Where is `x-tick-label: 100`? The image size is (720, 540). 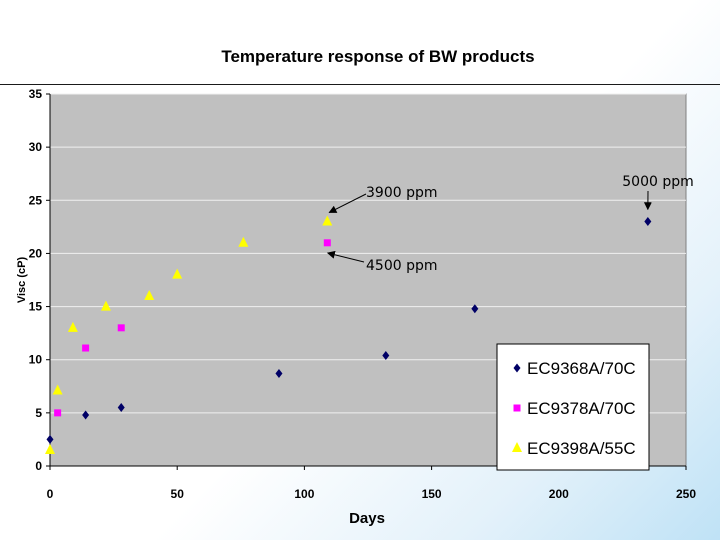 x-tick-label: 100 is located at coordinates (304, 494).